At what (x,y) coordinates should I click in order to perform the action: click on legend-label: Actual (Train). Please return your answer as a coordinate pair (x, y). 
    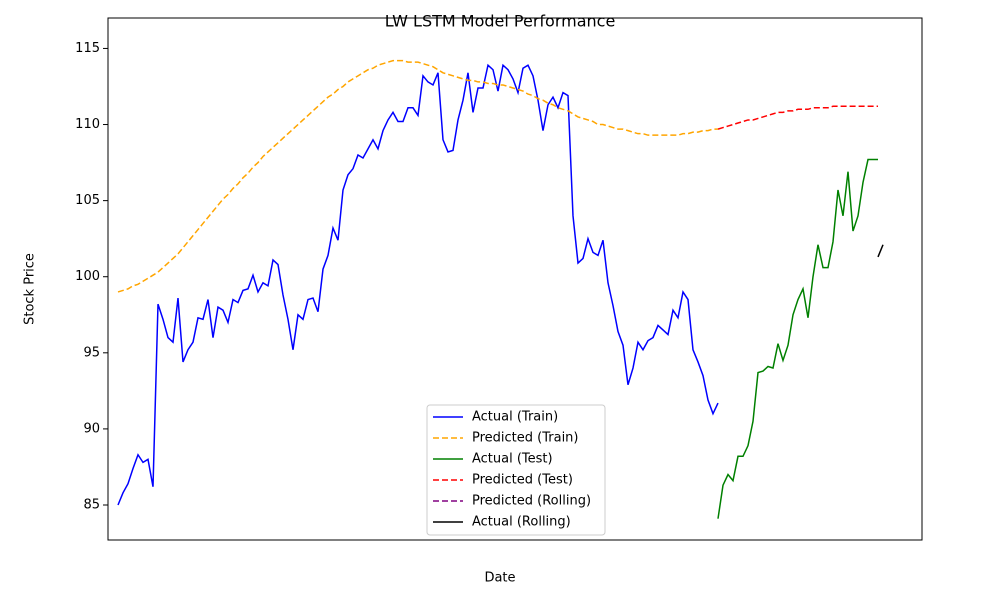
    Looking at the image, I should click on (515, 417).